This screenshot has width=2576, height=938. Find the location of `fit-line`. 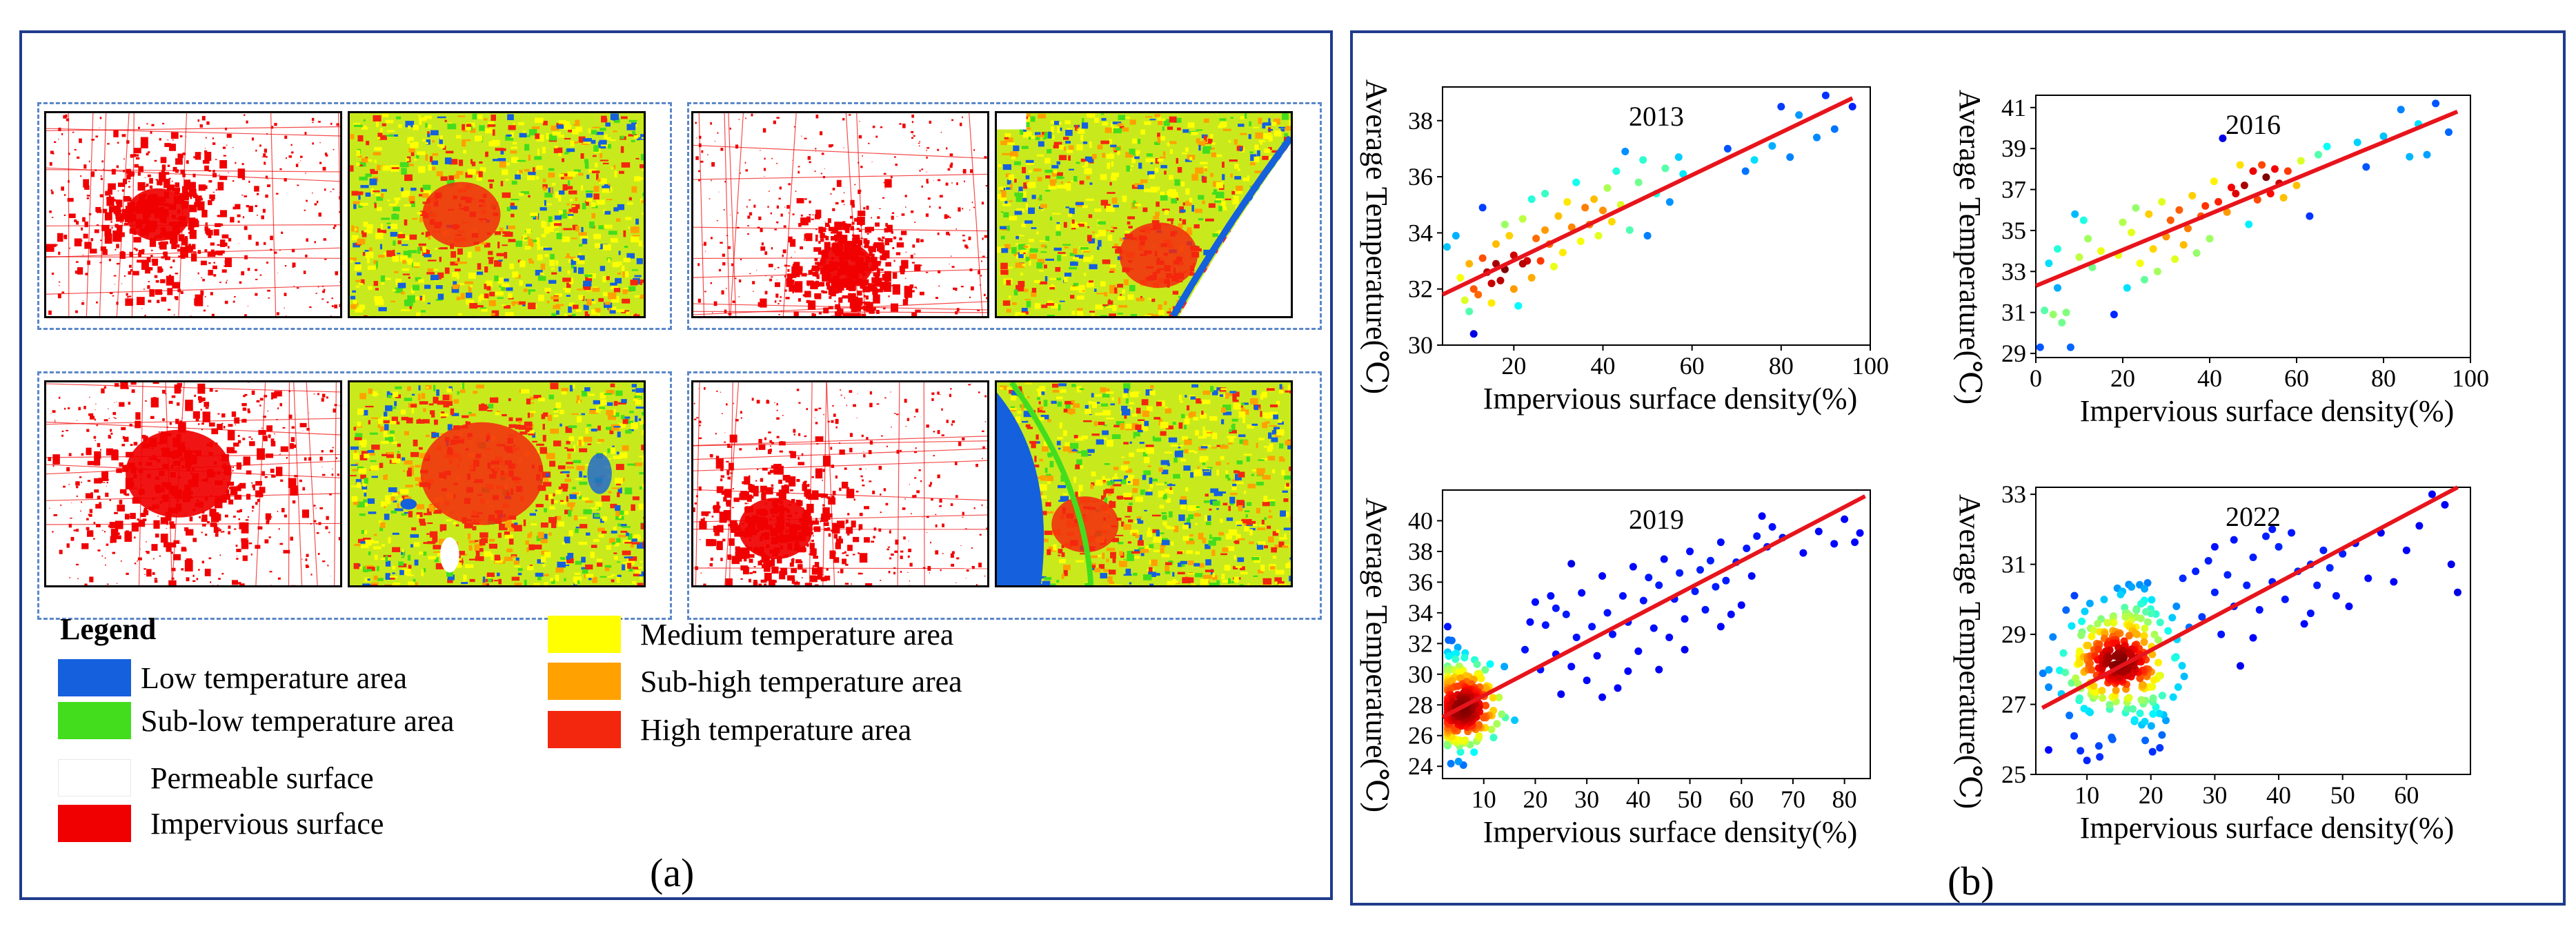

fit-line is located at coordinates (1653, 607).